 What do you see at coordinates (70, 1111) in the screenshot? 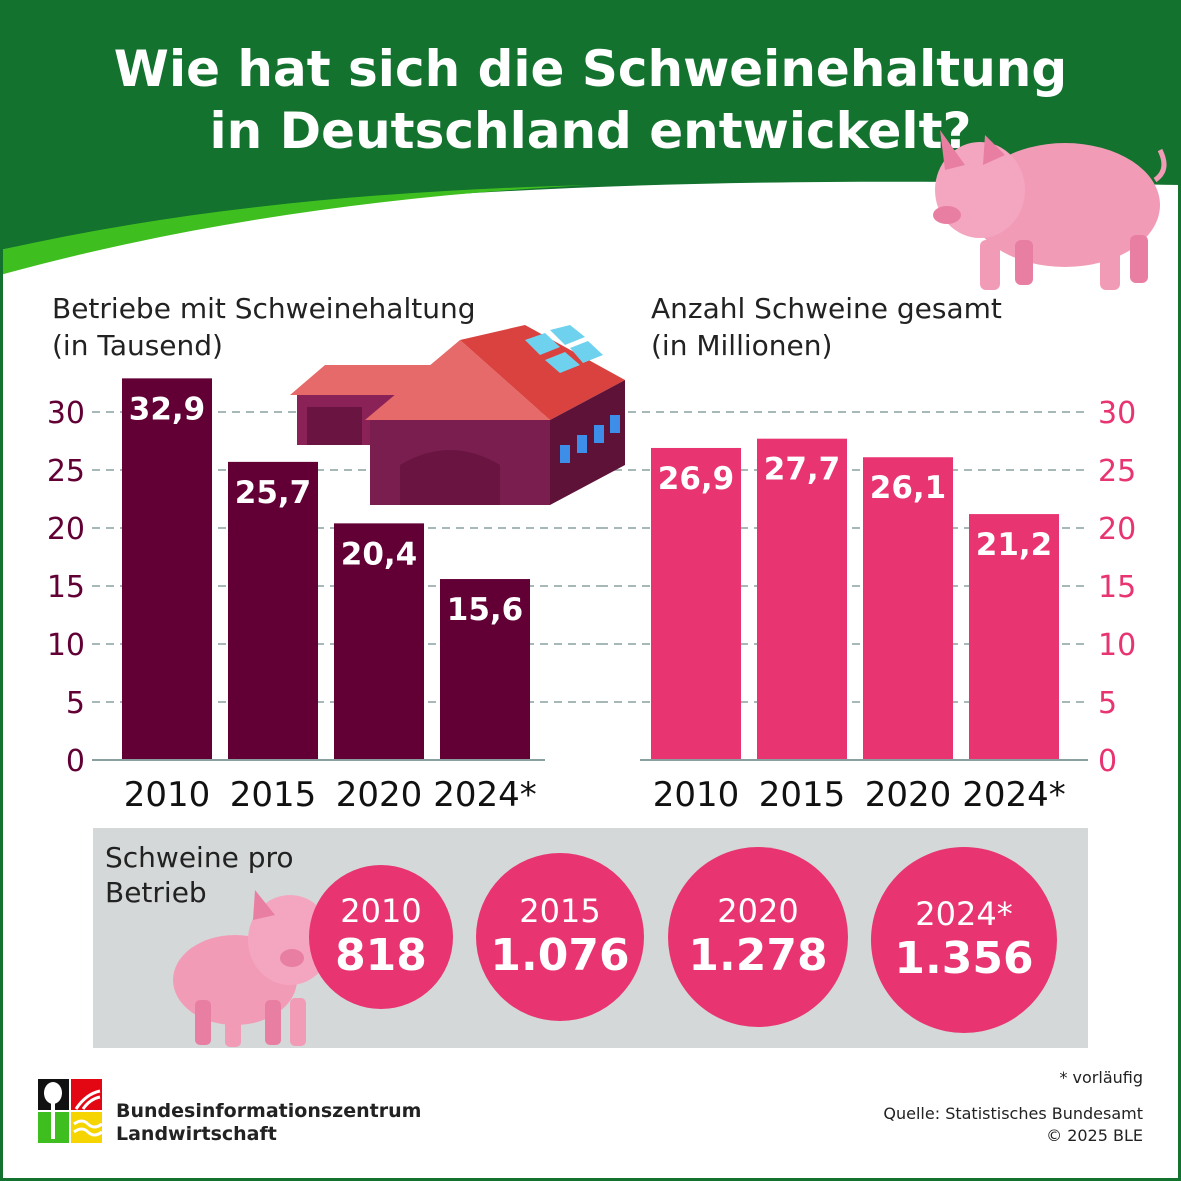
I see `bzl-logo` at bounding box center [70, 1111].